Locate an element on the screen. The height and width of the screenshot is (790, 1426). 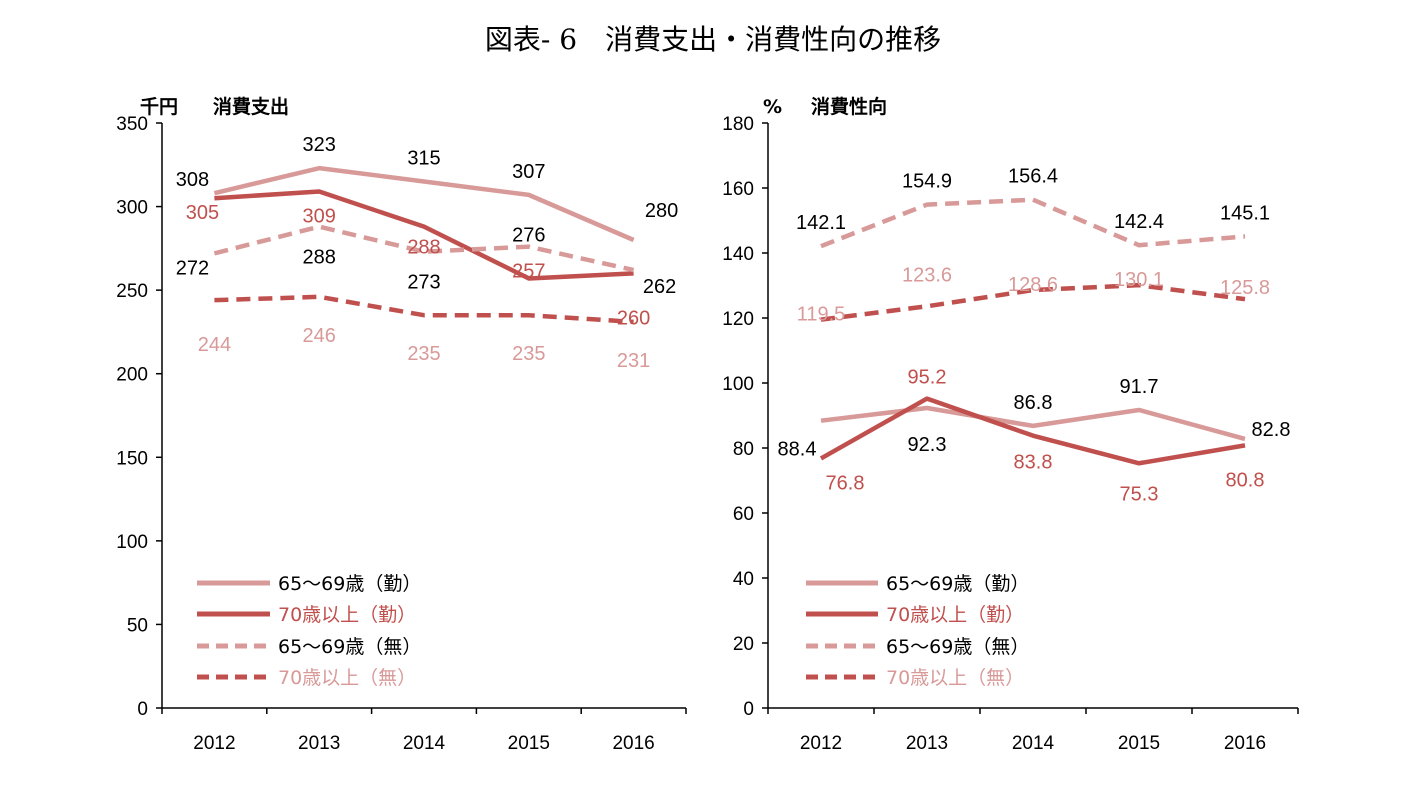
data-label: 92.3 is located at coordinates (927, 445).